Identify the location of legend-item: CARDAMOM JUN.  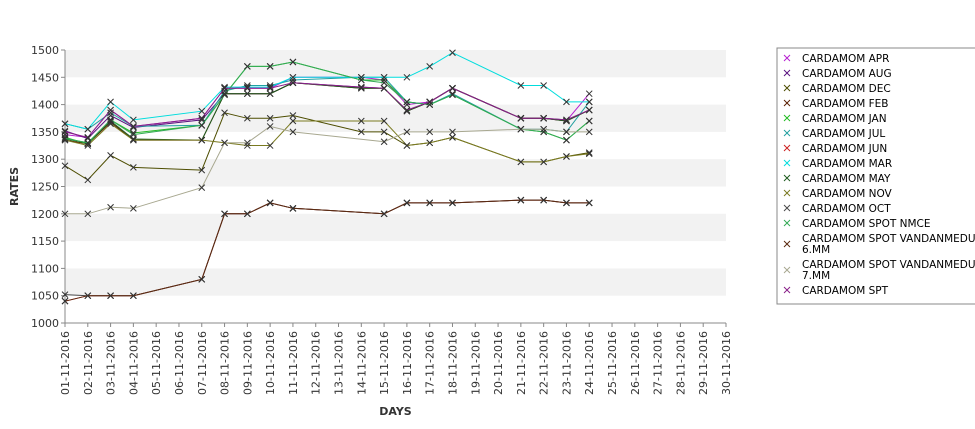
(835, 149).